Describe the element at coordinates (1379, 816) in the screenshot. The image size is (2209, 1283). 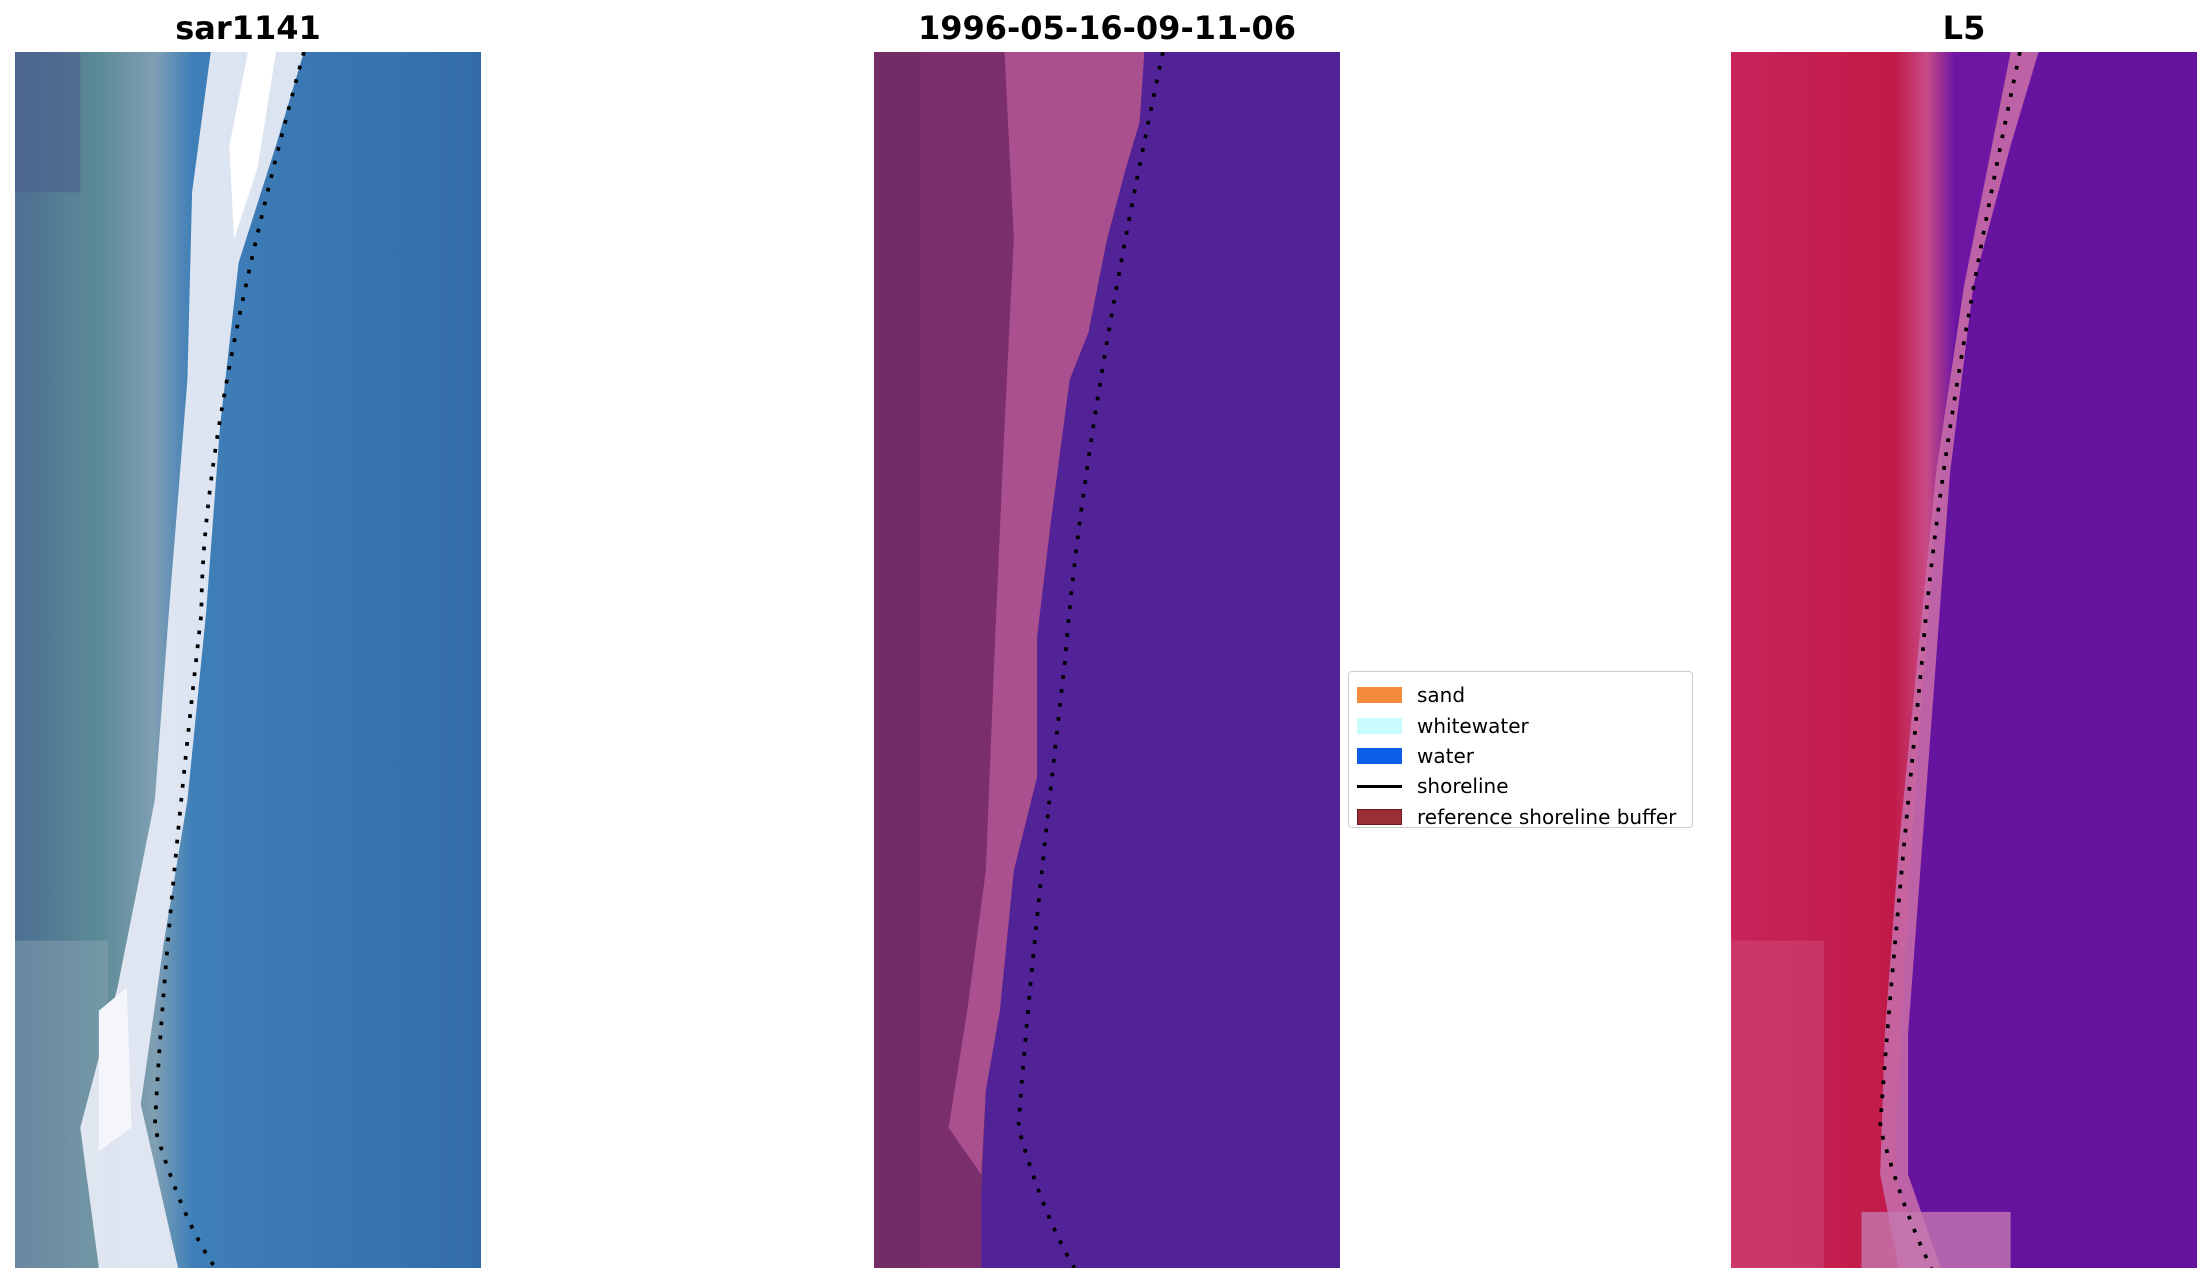
I see `reference-buffer-swatch` at that location.